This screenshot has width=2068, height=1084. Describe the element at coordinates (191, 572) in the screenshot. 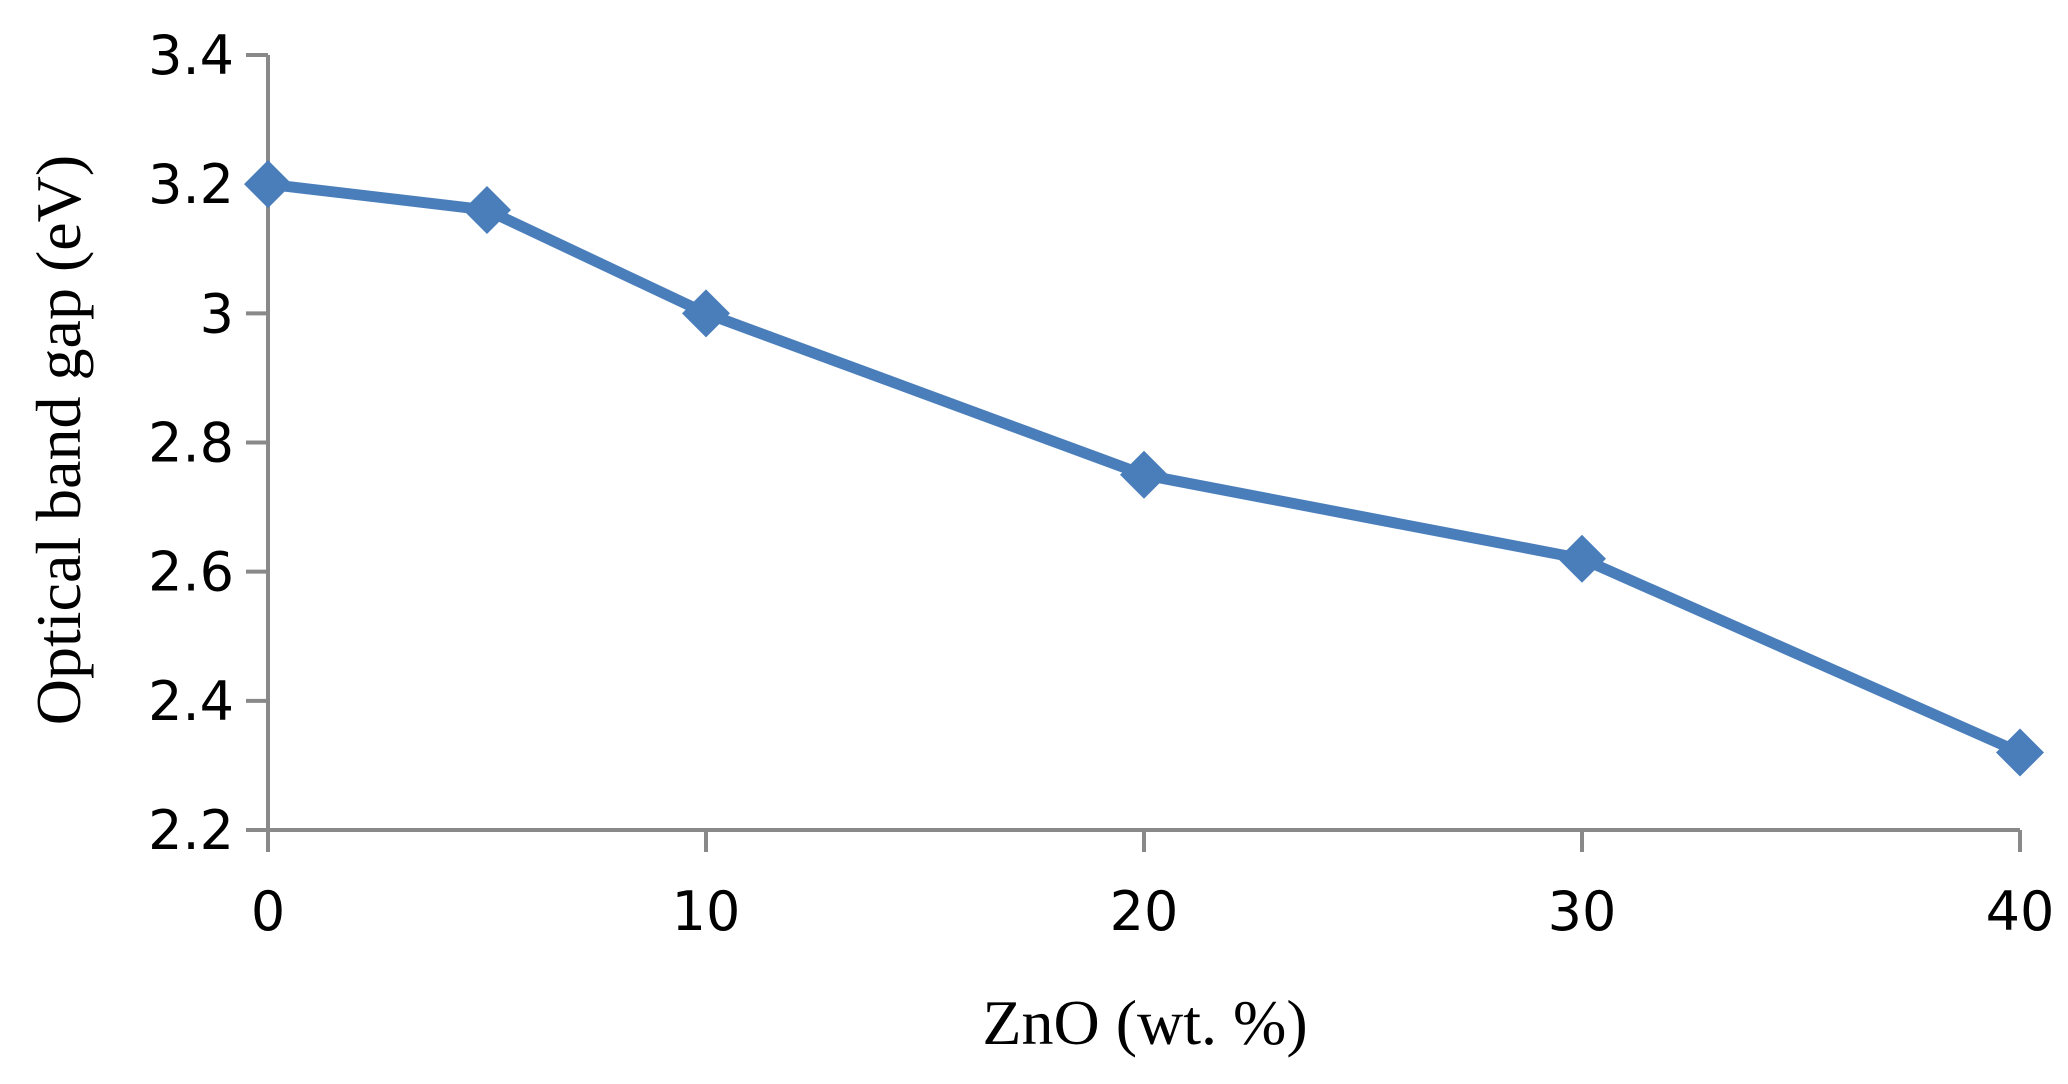

I see `y-tick-label: 2.6` at that location.